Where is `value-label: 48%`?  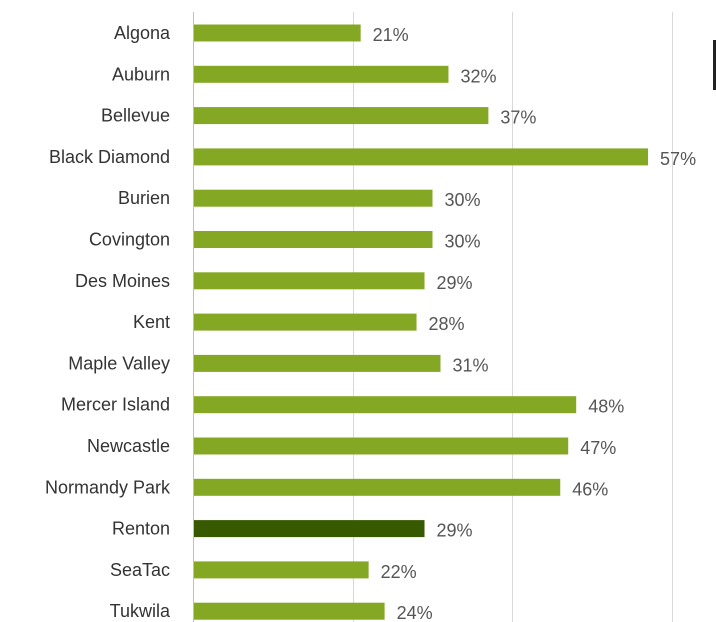 value-label: 48% is located at coordinates (606, 407).